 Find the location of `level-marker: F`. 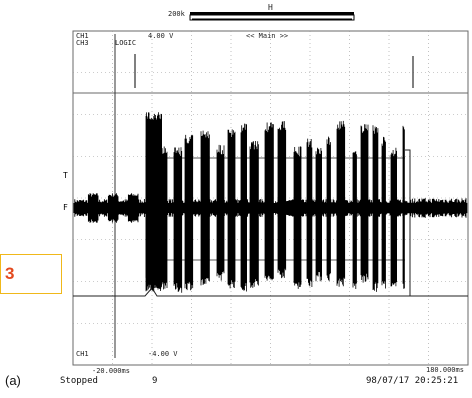

level-marker: F is located at coordinates (65, 207).